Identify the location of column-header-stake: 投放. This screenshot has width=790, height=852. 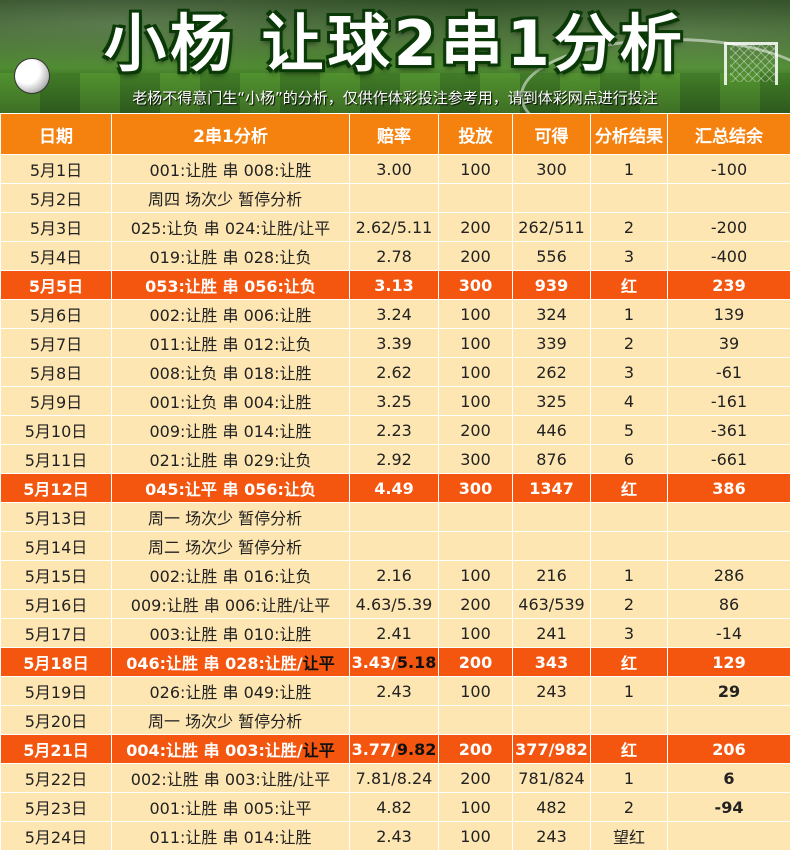
(475, 134).